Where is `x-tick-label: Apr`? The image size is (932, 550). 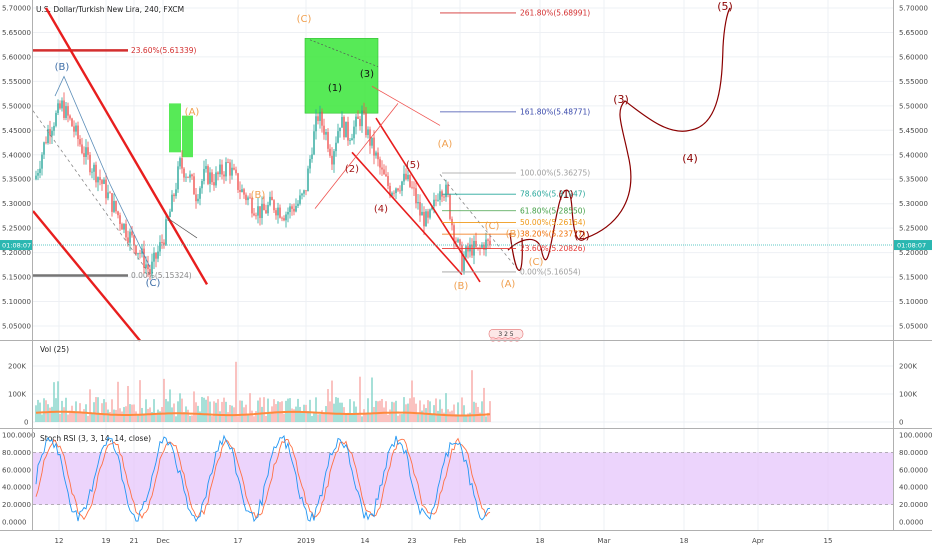
x-tick-label: Apr is located at coordinates (758, 541).